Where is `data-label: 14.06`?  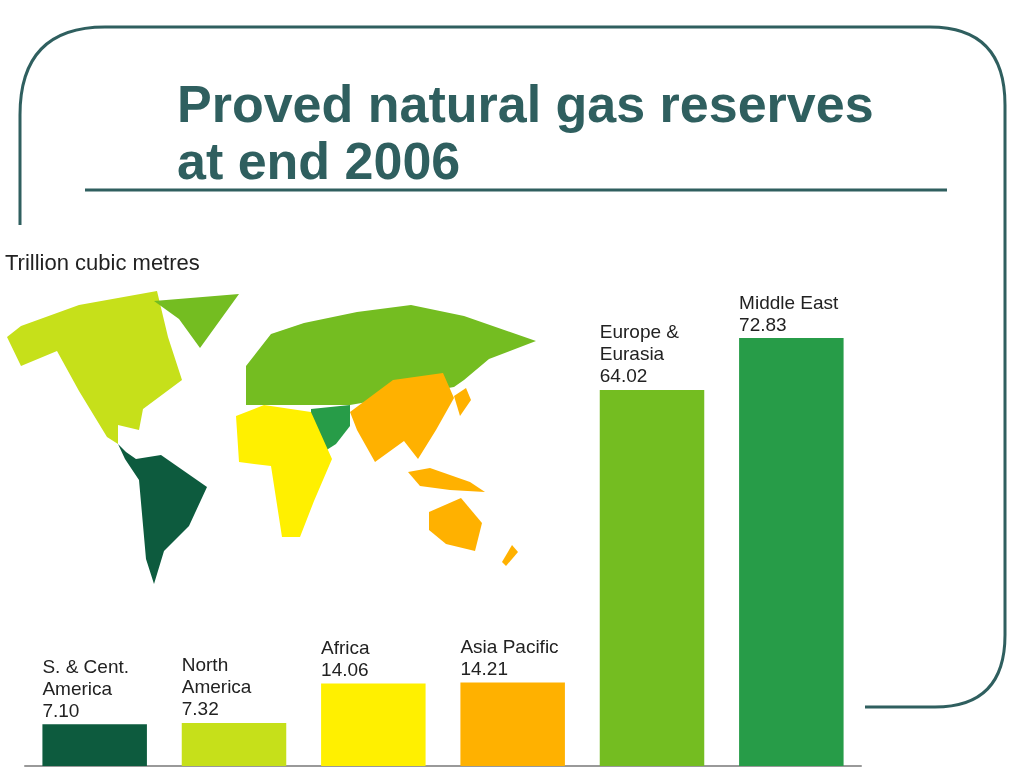
data-label: 14.06 is located at coordinates (345, 669).